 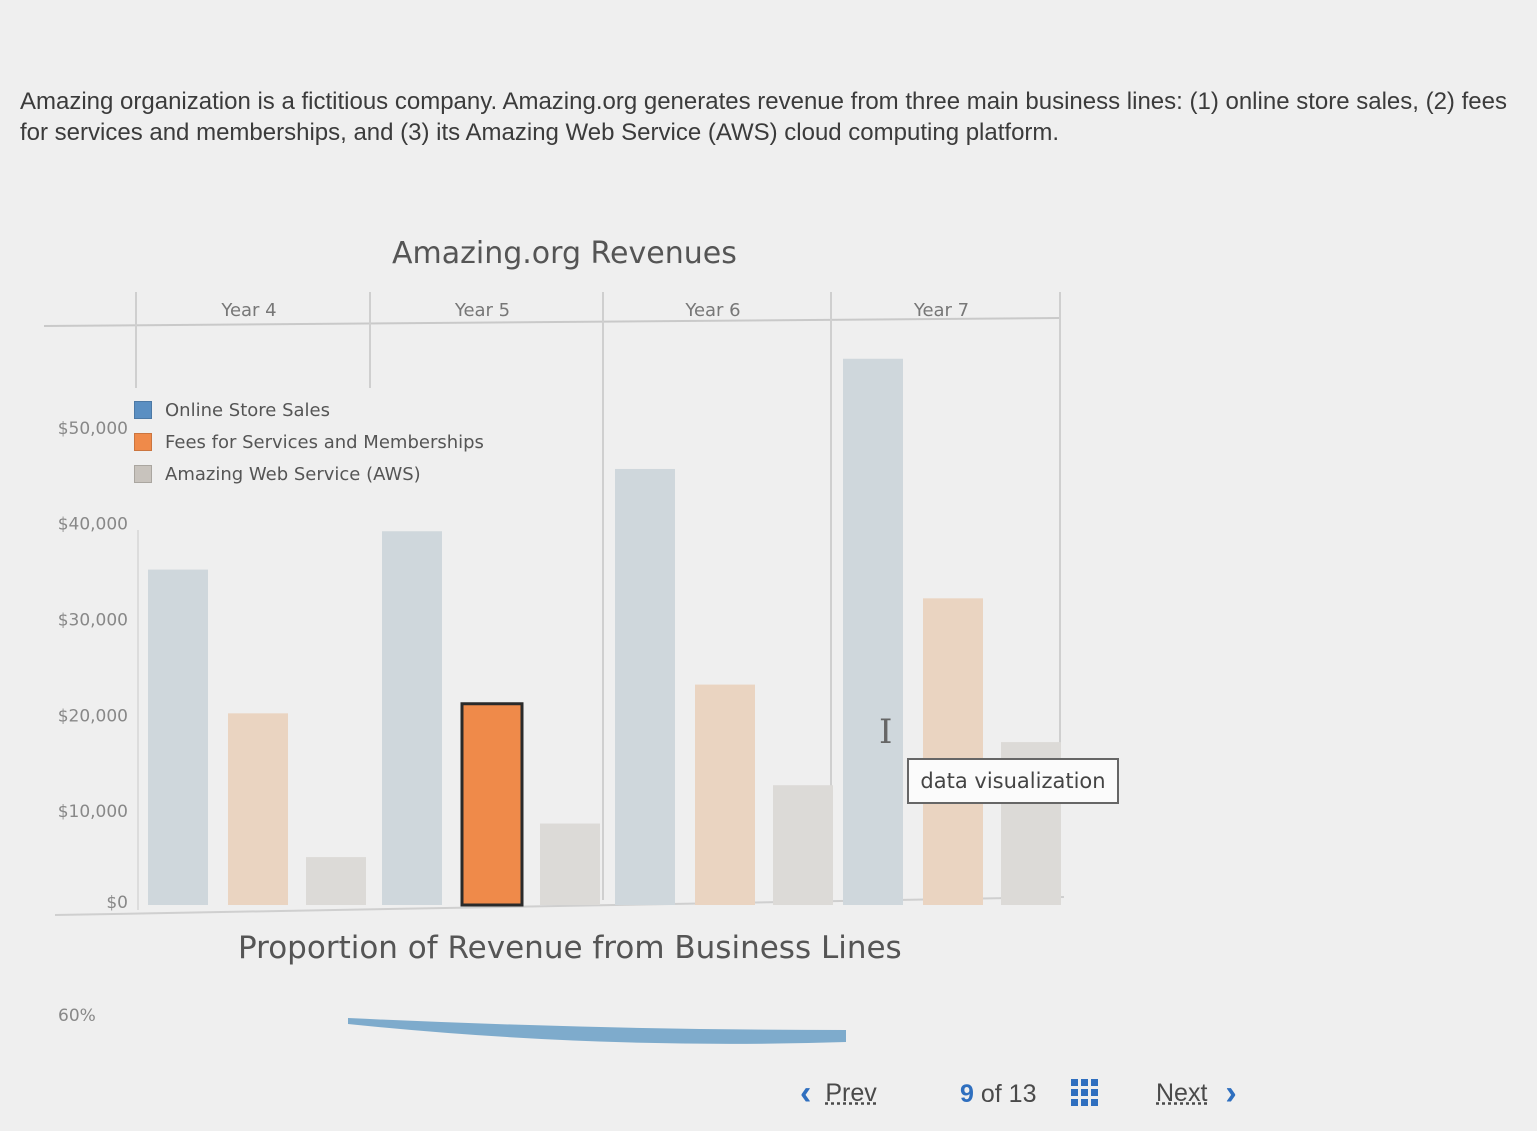 What do you see at coordinates (93, 716) in the screenshot?
I see `y-tick-label: $20,000` at bounding box center [93, 716].